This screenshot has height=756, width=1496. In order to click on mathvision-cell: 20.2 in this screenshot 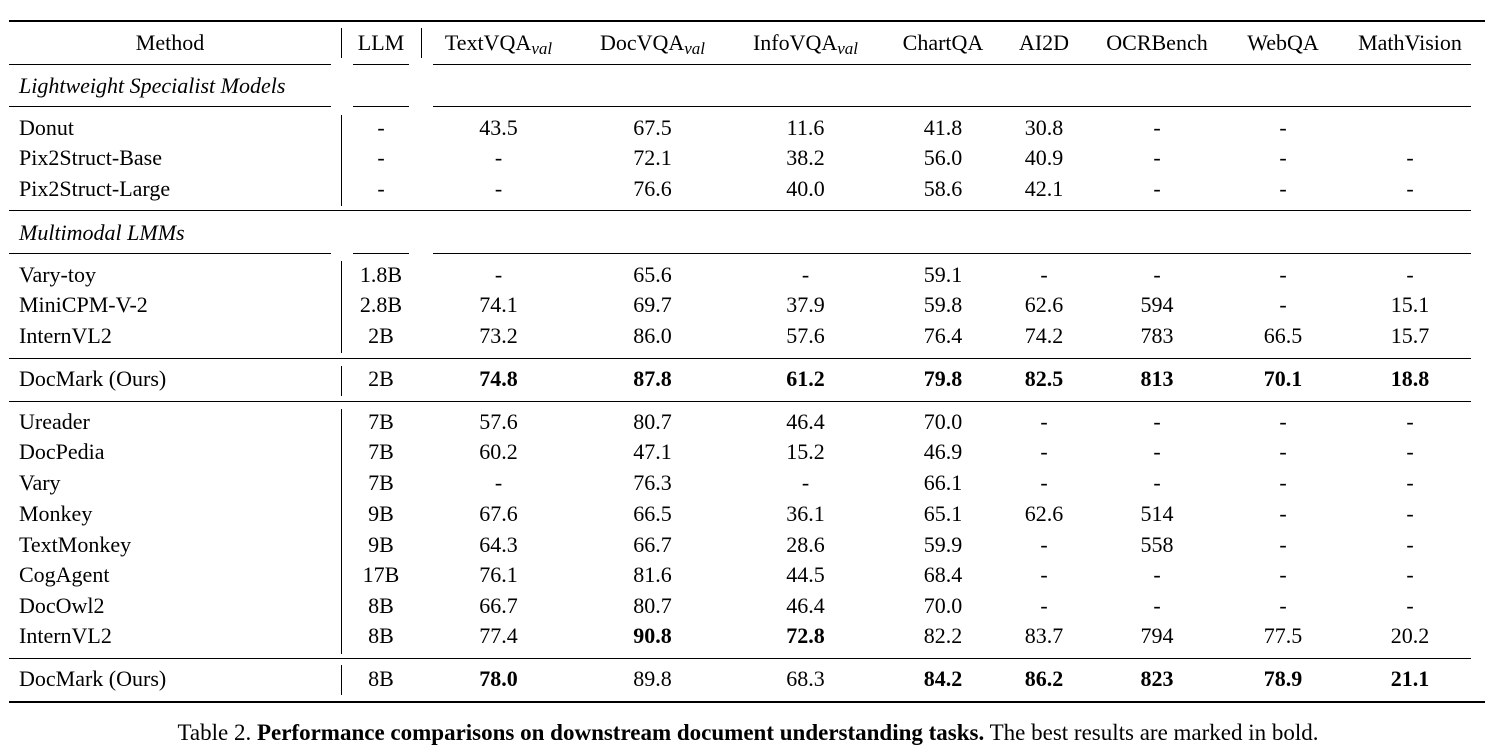, I will do `click(1410, 635)`.